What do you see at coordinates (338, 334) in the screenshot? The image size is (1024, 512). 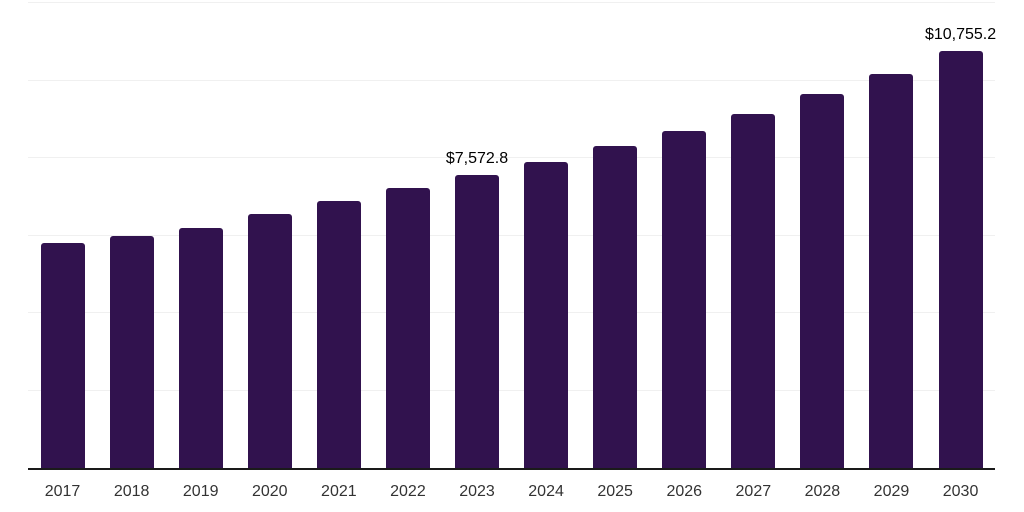 I see `bar-2021` at bounding box center [338, 334].